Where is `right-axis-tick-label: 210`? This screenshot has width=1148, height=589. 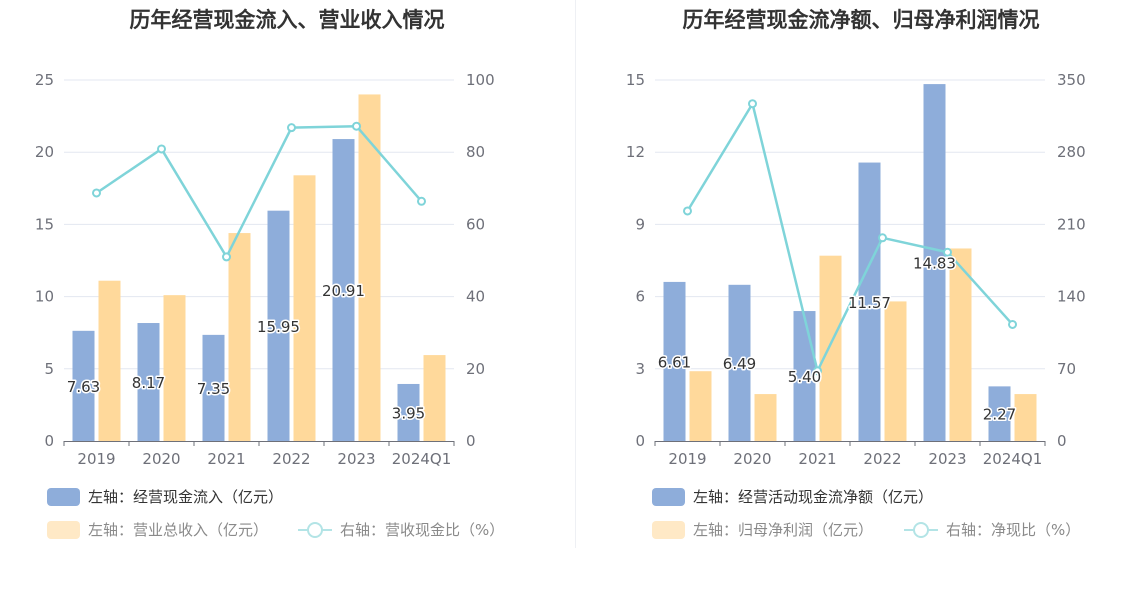 right-axis-tick-label: 210 is located at coordinates (1071, 224).